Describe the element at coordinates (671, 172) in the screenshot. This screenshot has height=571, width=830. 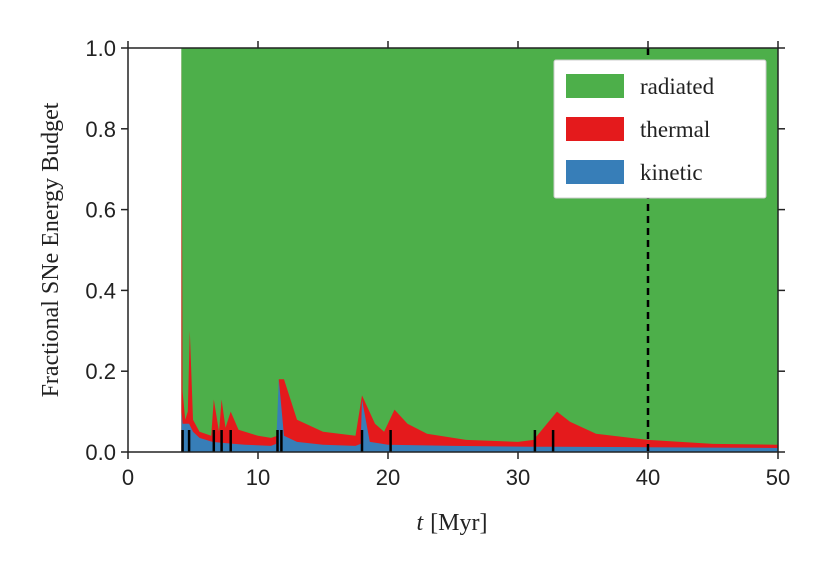
I see `legend-label-kinetic: kinetic` at that location.